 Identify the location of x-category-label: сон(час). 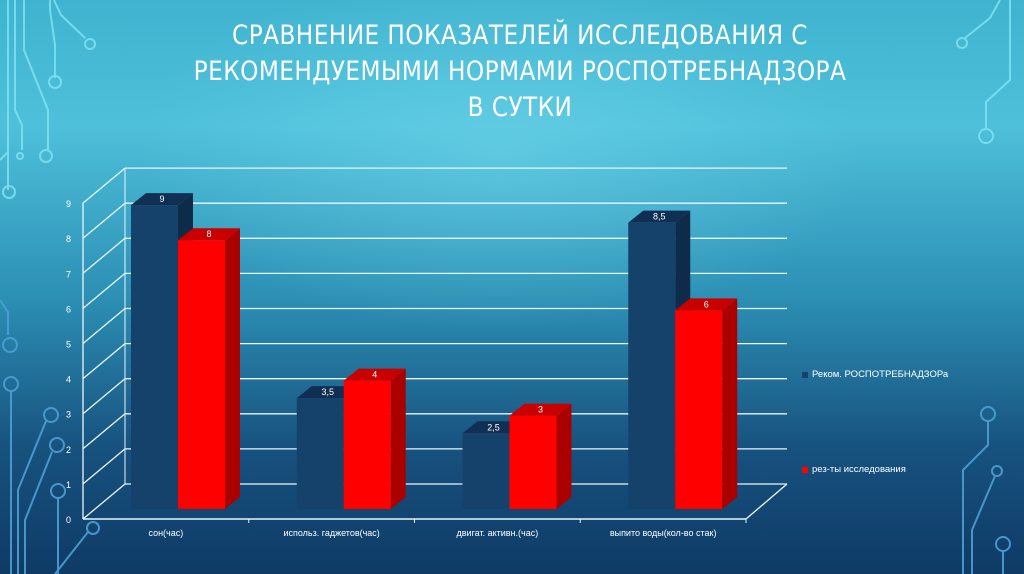
(165, 533).